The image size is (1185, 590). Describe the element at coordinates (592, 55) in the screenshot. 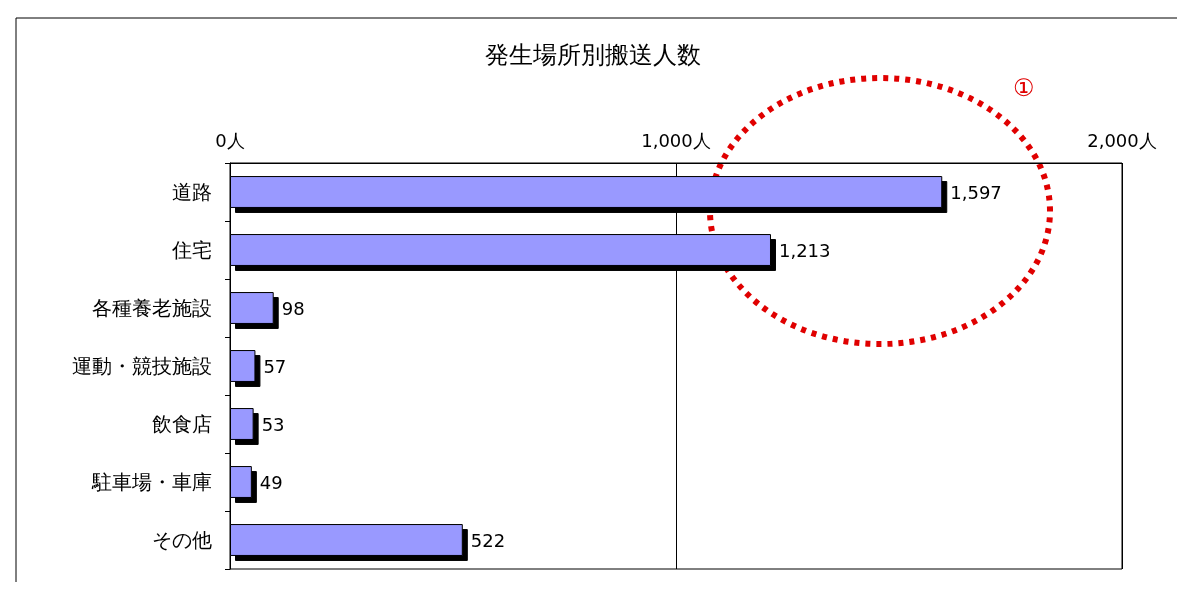

I see `chart-title: 発生場所別搬送人数` at that location.